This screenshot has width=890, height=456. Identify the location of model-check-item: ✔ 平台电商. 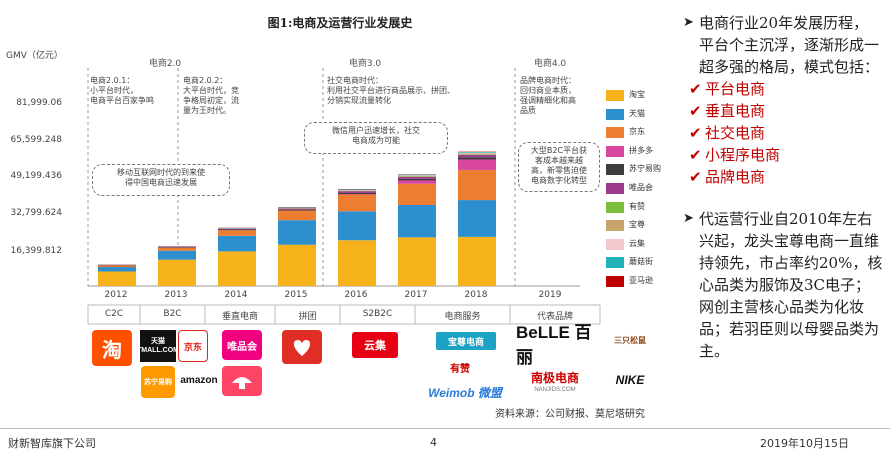
(783, 89).